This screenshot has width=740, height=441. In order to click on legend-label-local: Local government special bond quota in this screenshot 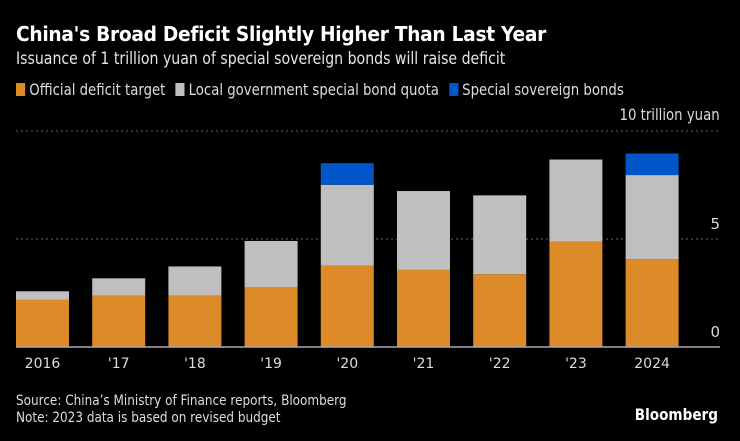, I will do `click(313, 89)`.